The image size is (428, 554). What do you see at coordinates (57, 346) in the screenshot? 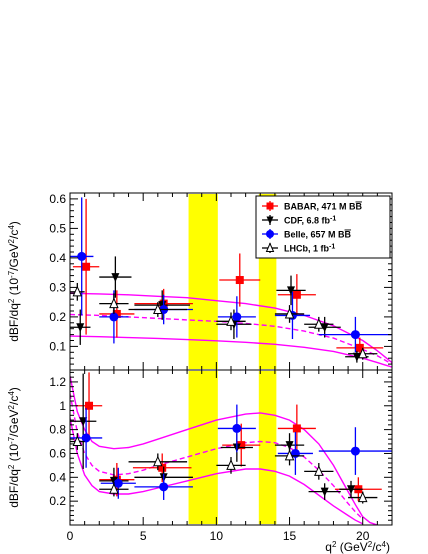
I see `y-tick-label: 0.1` at bounding box center [57, 346].